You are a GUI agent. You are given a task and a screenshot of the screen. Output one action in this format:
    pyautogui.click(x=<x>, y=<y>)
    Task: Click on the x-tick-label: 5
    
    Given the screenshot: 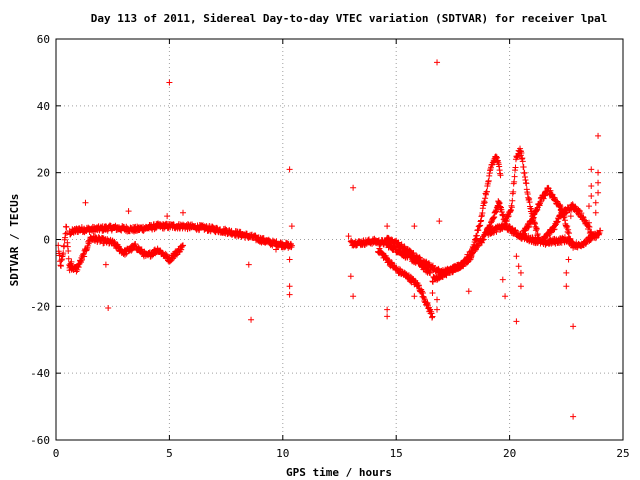 What is the action you would take?
    pyautogui.click(x=169, y=453)
    